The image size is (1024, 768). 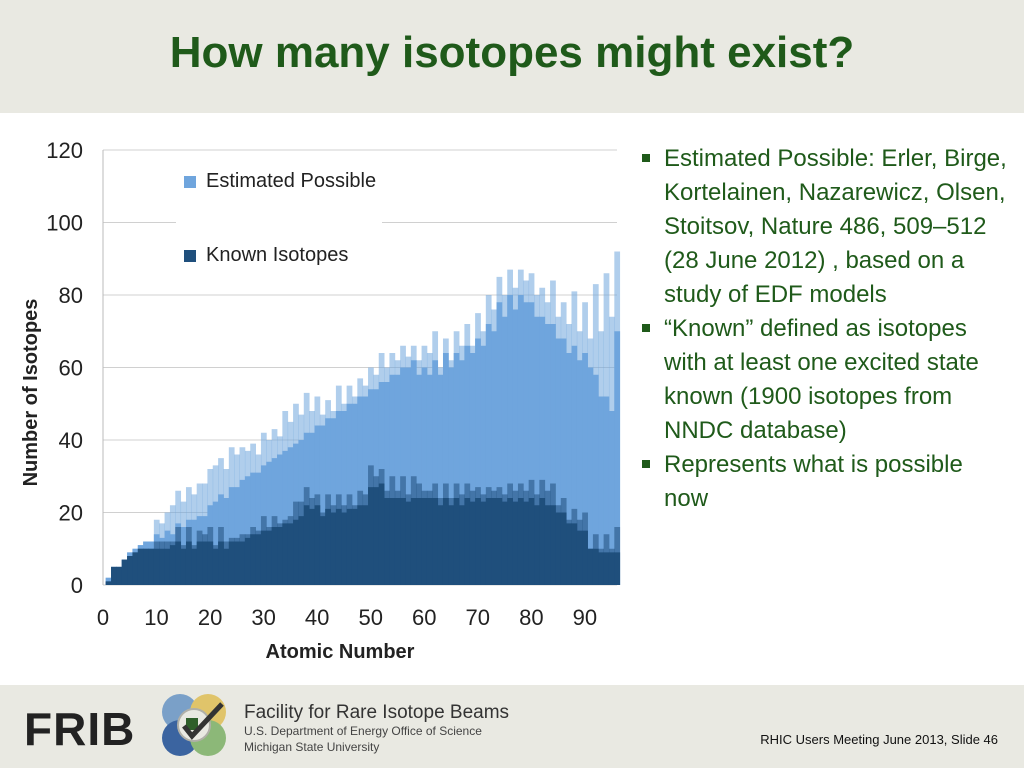 I want to click on x-tick-label: 60, so click(x=424, y=617).